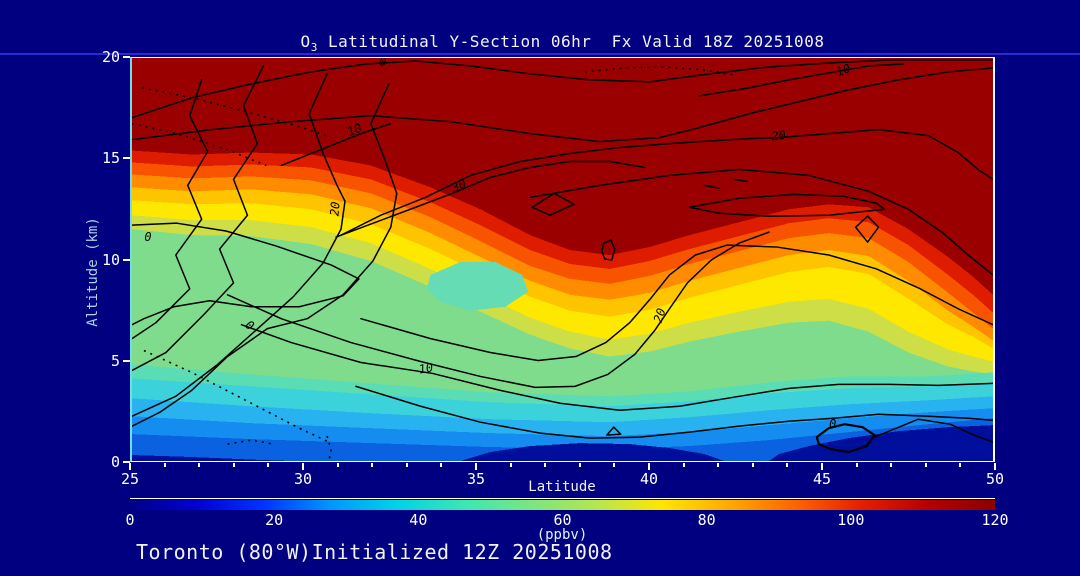 The image size is (1080, 576). Describe the element at coordinates (459, 185) in the screenshot. I see `contour-label: 30` at that location.